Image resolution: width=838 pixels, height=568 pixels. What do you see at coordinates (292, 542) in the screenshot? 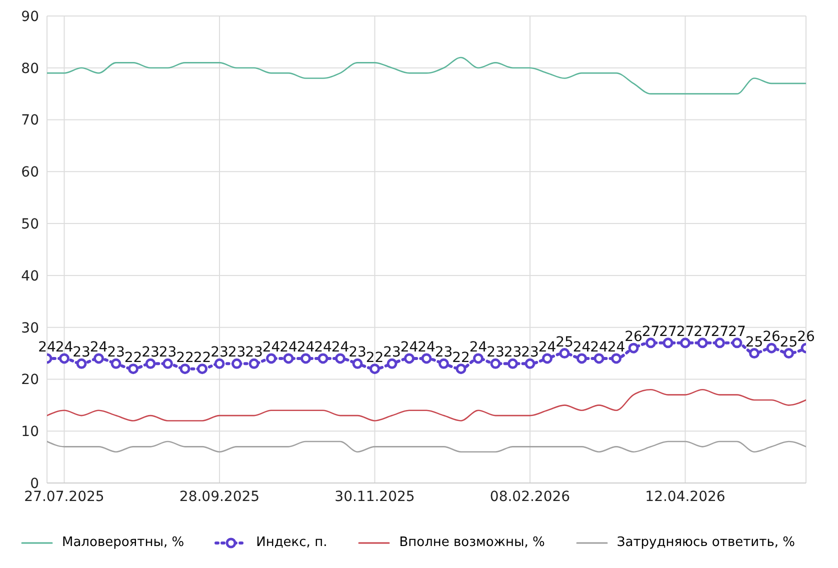
I see `legend-label: Индекс, п.` at bounding box center [292, 542].